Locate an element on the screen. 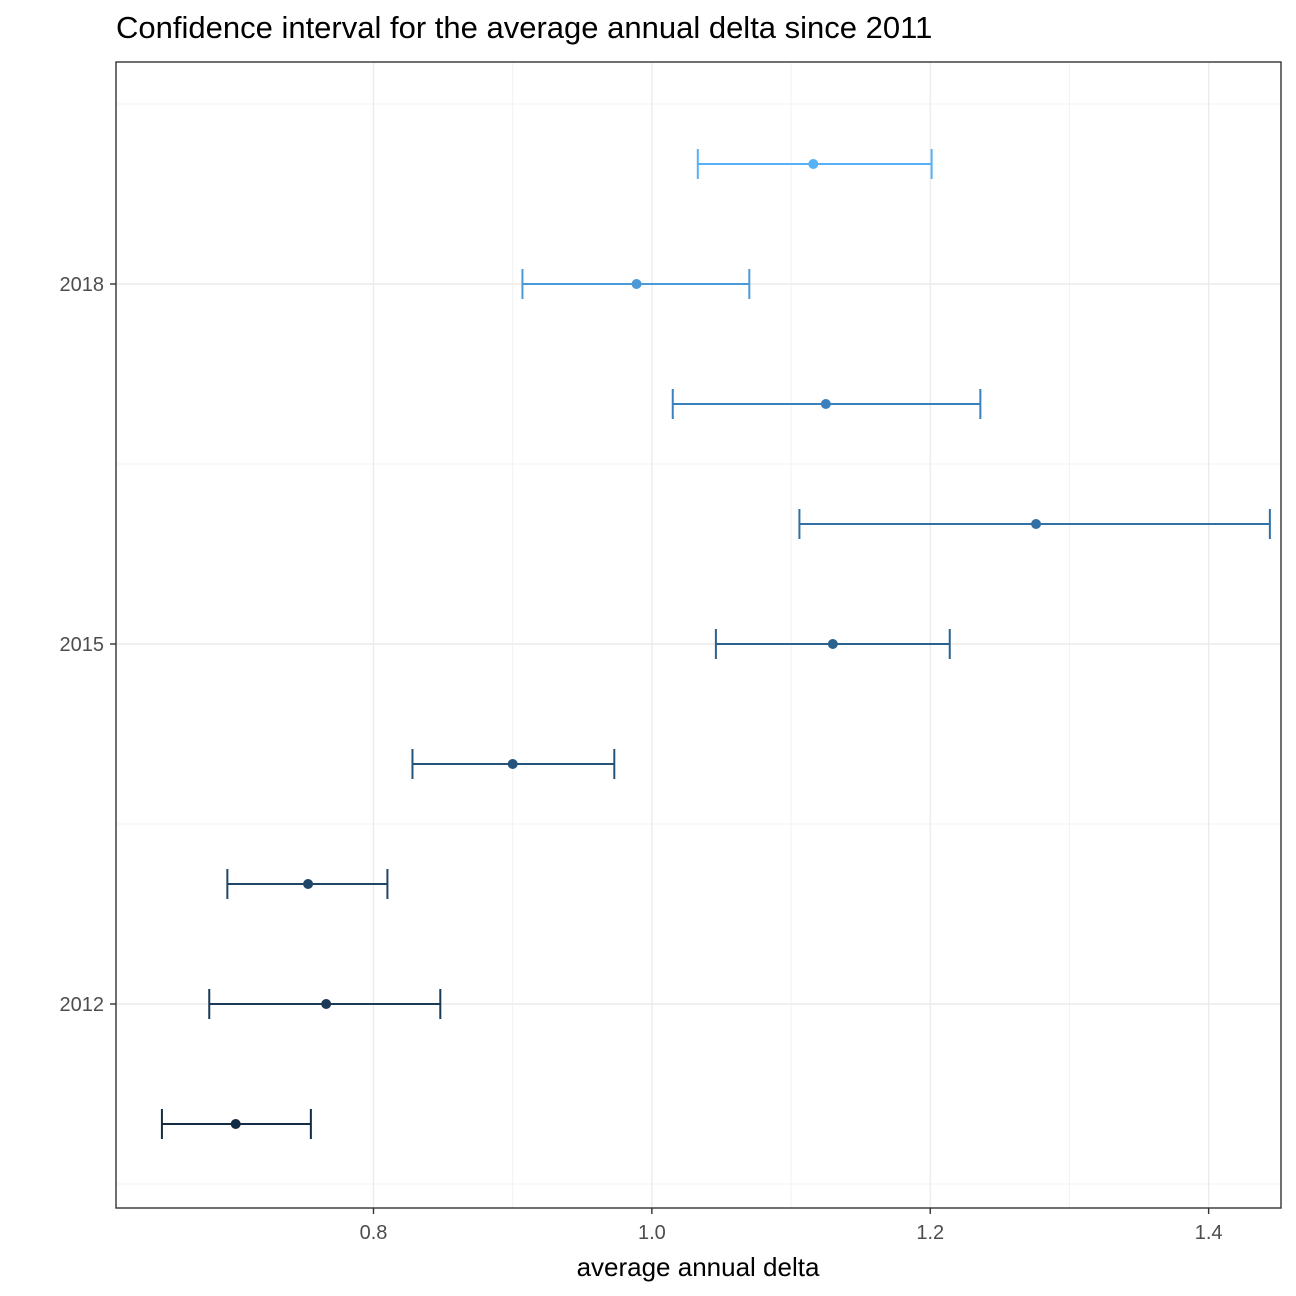 The width and height of the screenshot is (1296, 1296). x-tick-label: 1.4 is located at coordinates (1209, 1233).